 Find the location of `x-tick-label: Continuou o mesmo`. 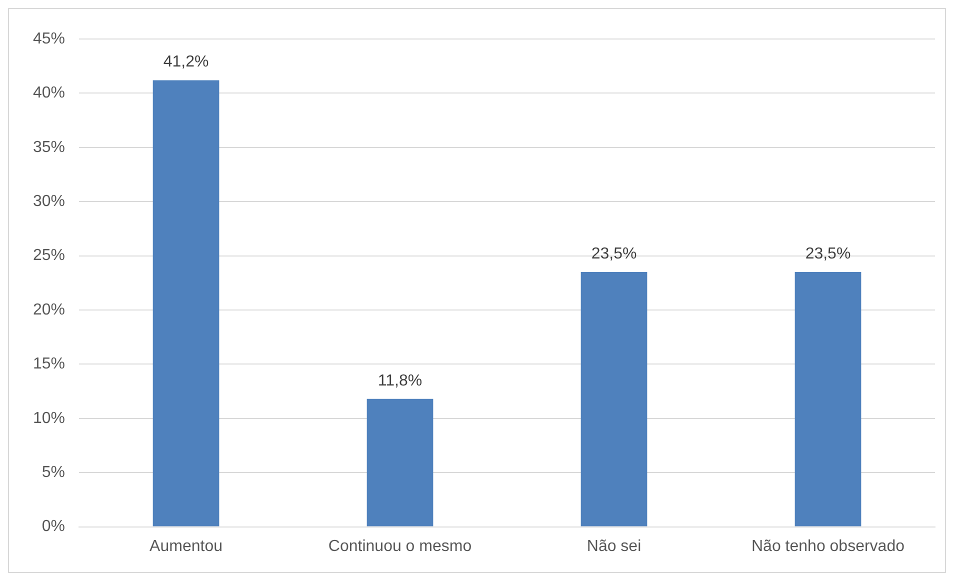

x-tick-label: Continuou o mesmo is located at coordinates (400, 546).